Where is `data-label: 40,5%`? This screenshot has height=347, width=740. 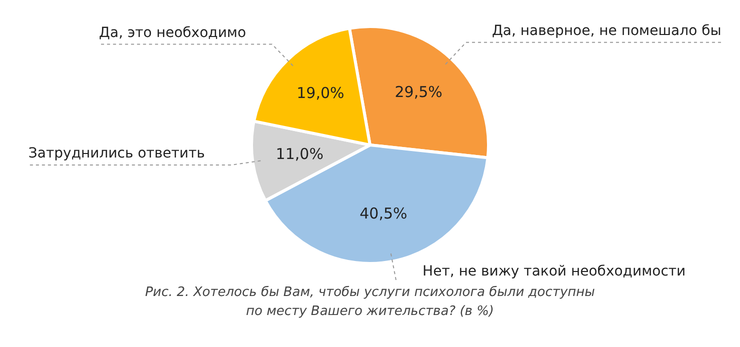
data-label: 40,5% is located at coordinates (384, 213).